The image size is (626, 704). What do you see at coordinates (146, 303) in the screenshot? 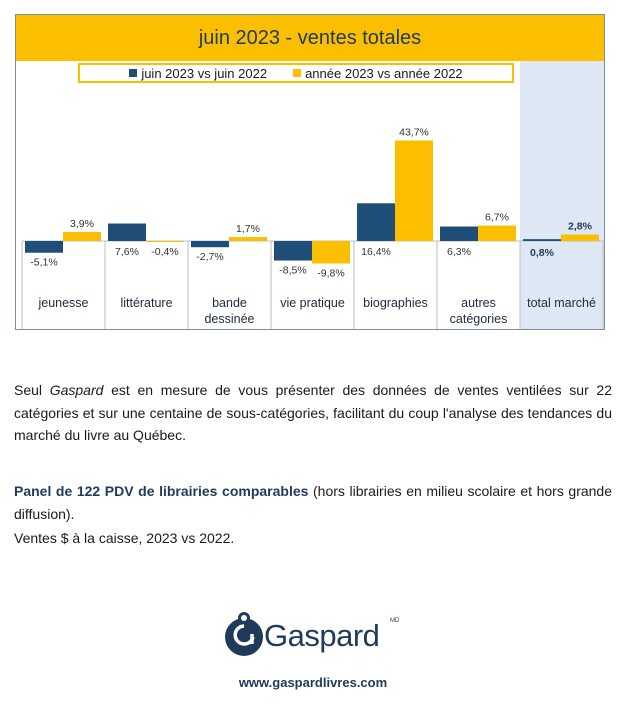
I see `category-label: littérature` at bounding box center [146, 303].